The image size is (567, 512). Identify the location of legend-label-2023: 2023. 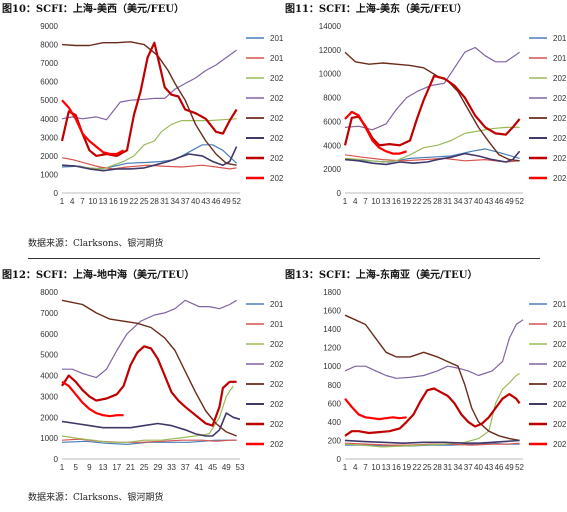
(559, 404).